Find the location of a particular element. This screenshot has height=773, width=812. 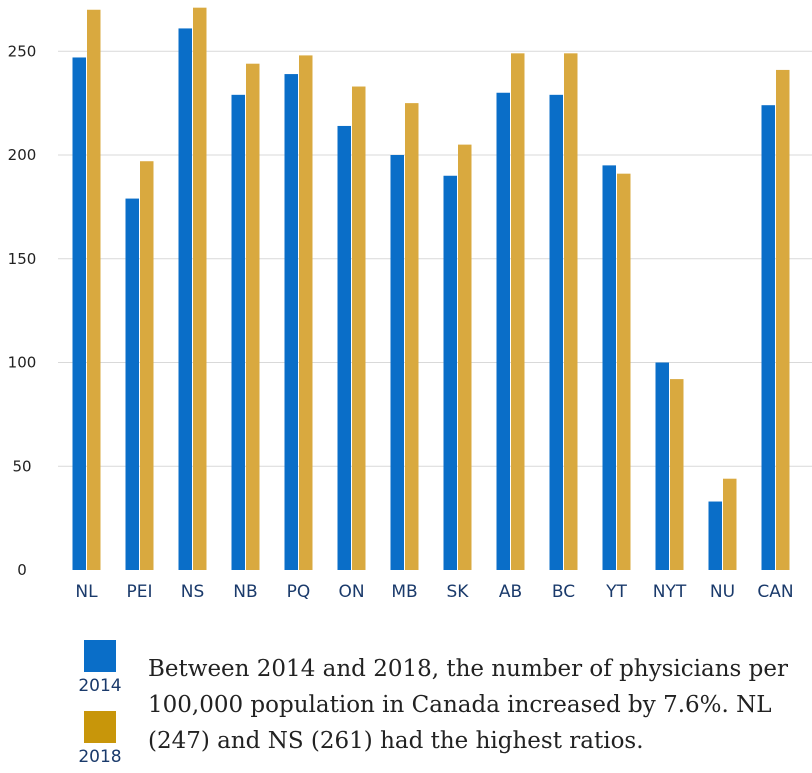

bar-ns-2018 is located at coordinates (200, 289).